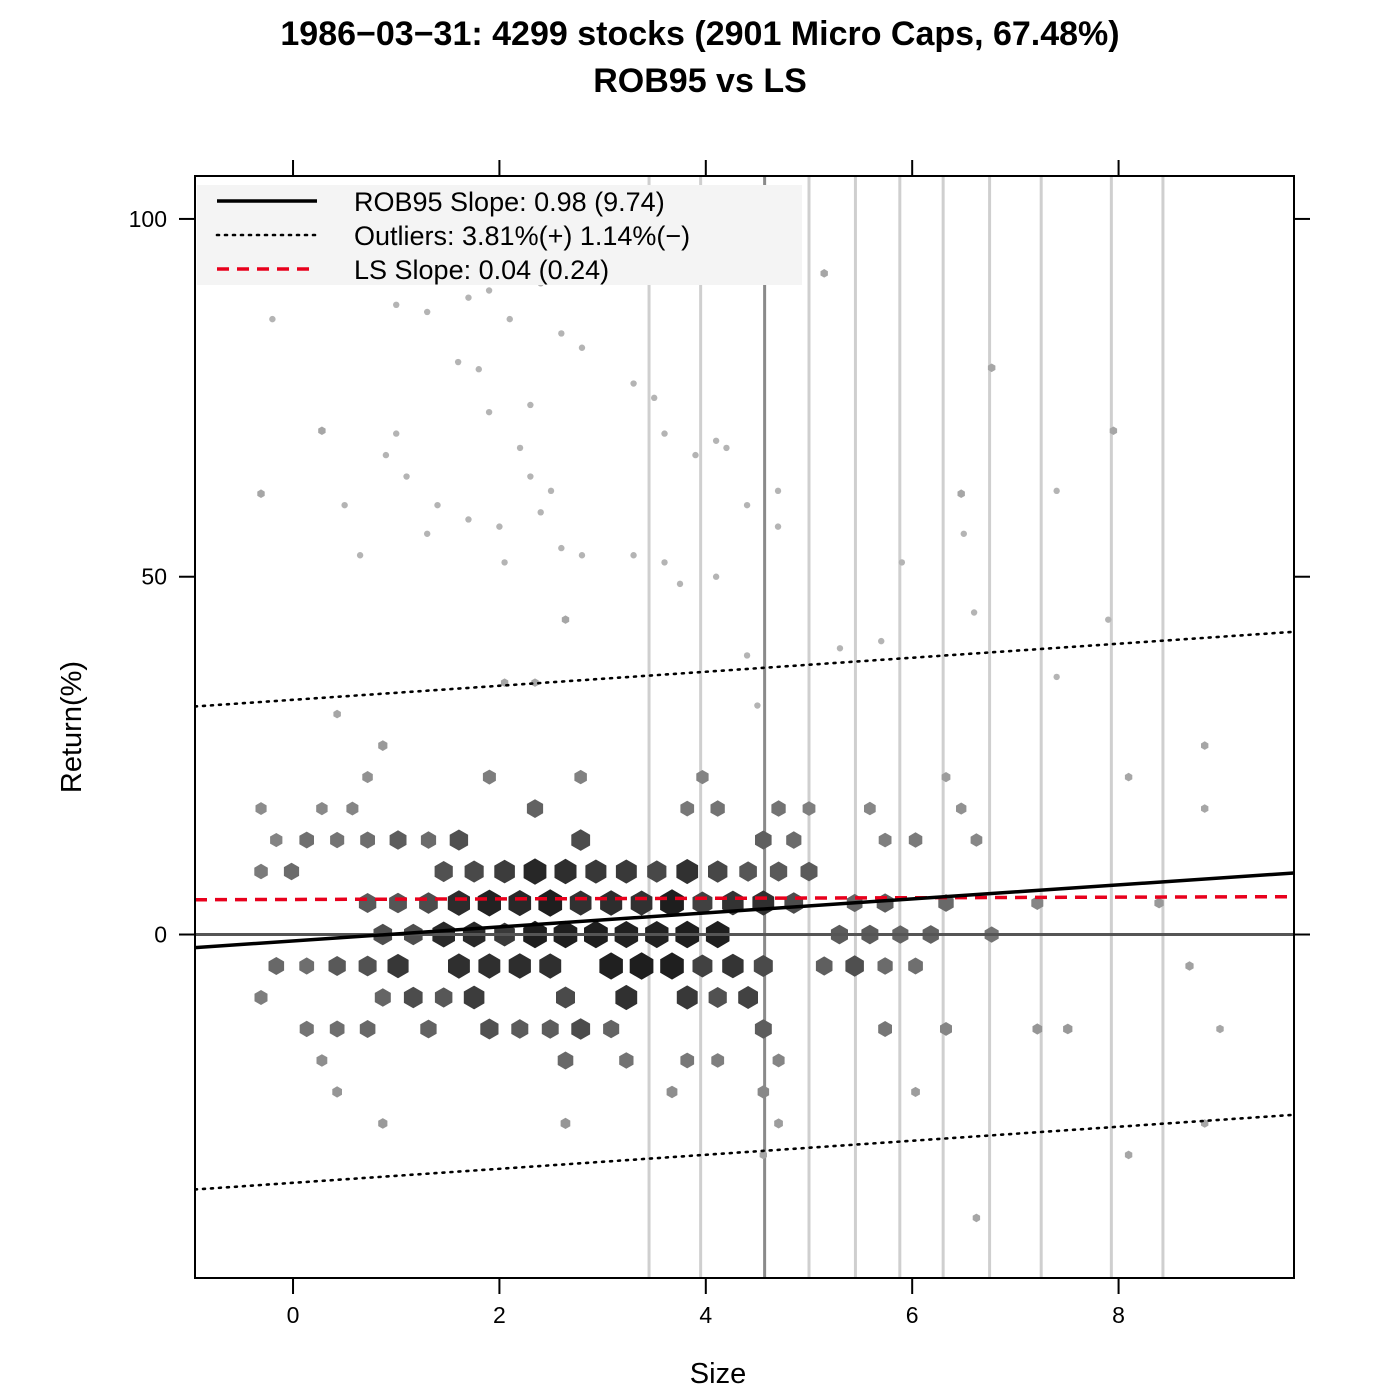 This screenshot has height=1400, width=1400. I want to click on x-tick-label: 0, so click(293, 1315).